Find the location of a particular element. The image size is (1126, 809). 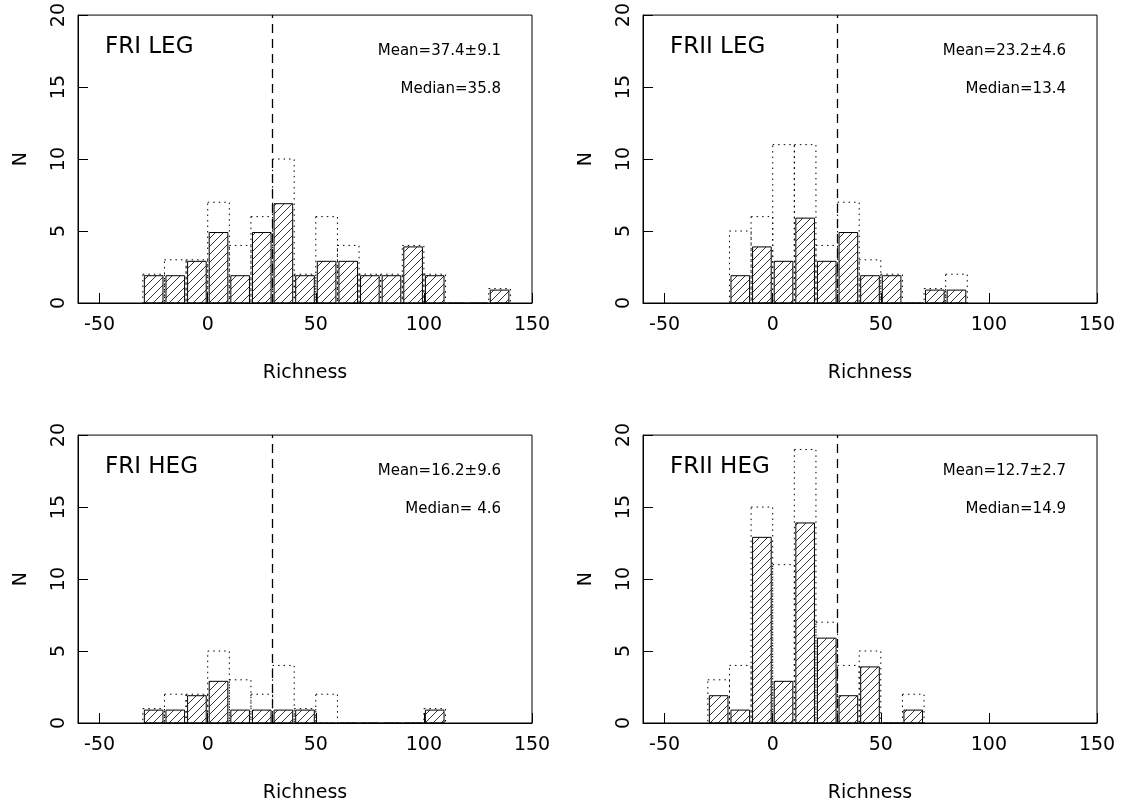

text: FRI LEG is located at coordinates (149, 44).